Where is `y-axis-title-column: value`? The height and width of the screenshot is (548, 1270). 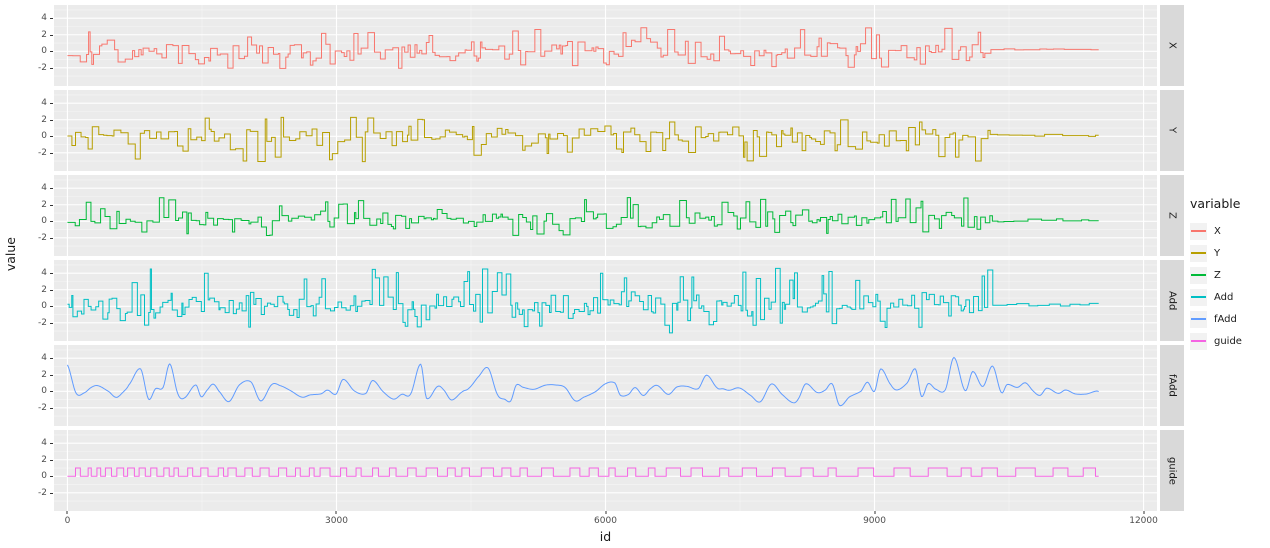 y-axis-title-column: value is located at coordinates (10, 274).